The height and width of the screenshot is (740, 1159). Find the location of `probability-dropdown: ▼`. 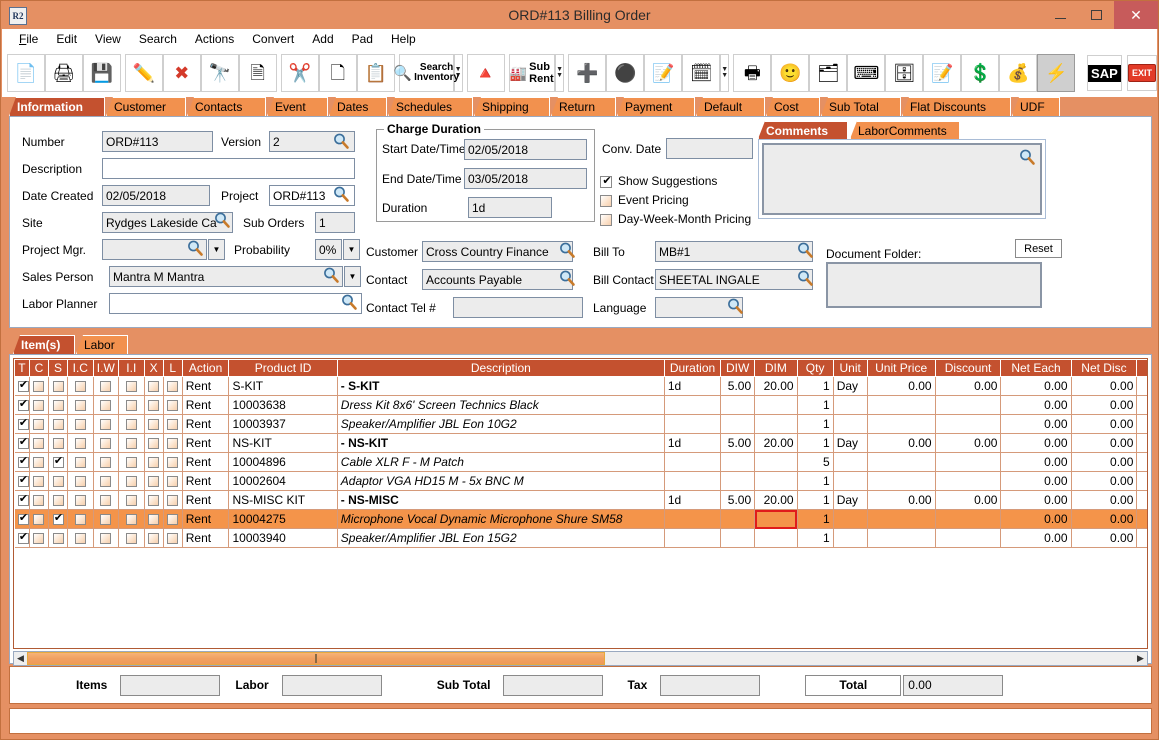

probability-dropdown: ▼ is located at coordinates (351, 249).